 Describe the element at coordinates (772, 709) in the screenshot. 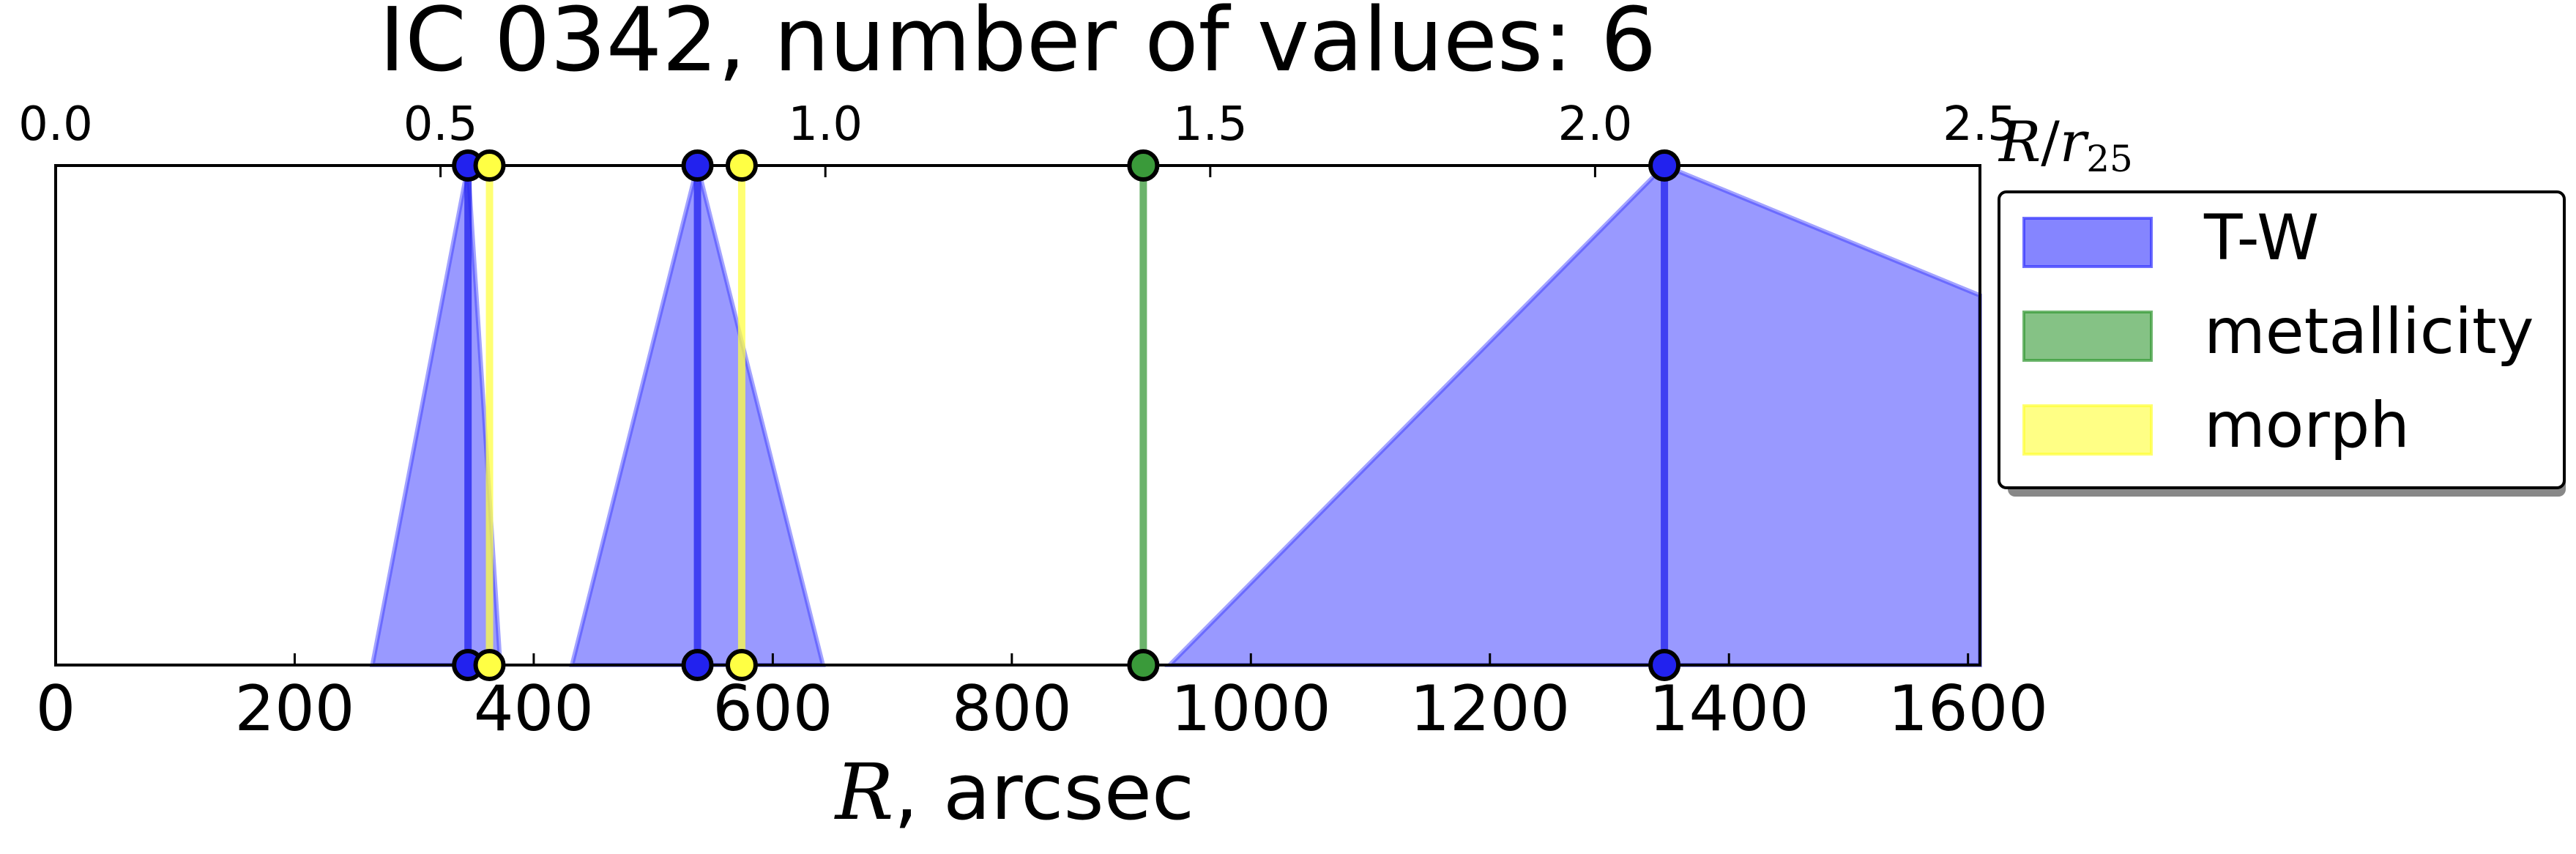

I see `x-tick-label-3: 600` at that location.